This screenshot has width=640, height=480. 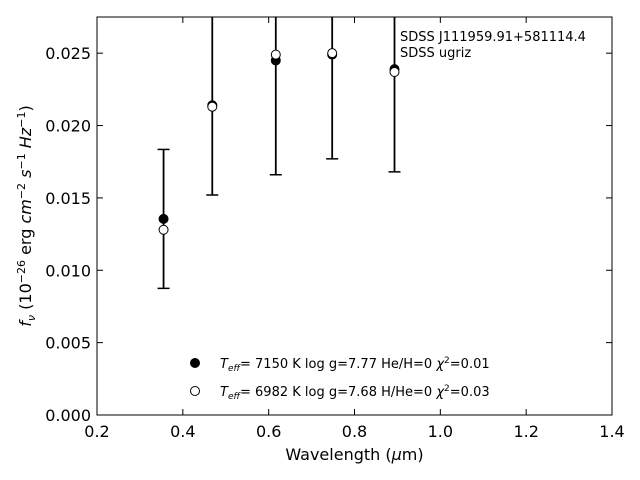 I want to click on x-tick-label: 1.4, so click(x=611, y=431).